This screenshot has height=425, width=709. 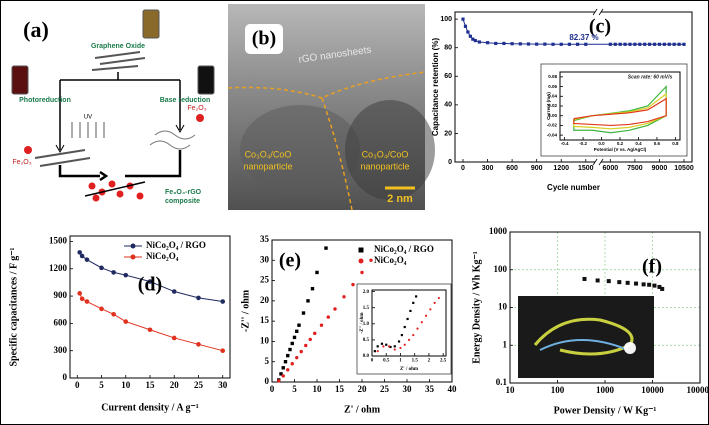 What do you see at coordinates (586, 337) in the screenshot?
I see `photo` at bounding box center [586, 337].